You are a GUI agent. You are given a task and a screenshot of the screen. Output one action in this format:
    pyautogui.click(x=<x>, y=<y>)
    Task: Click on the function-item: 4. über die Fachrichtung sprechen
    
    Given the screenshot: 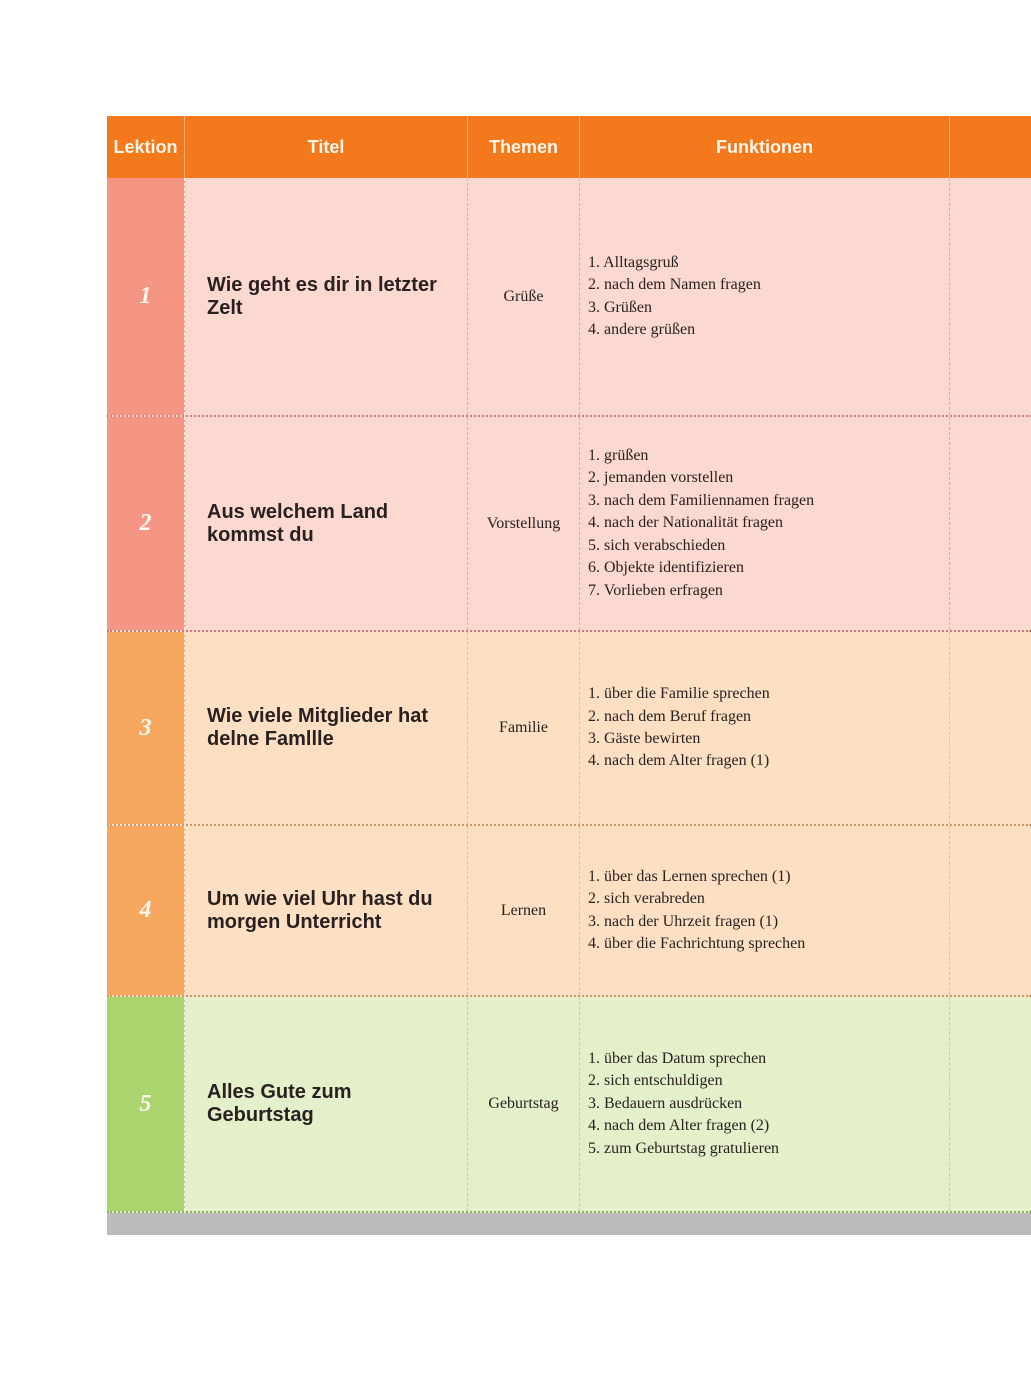 What is the action you would take?
    pyautogui.click(x=697, y=943)
    